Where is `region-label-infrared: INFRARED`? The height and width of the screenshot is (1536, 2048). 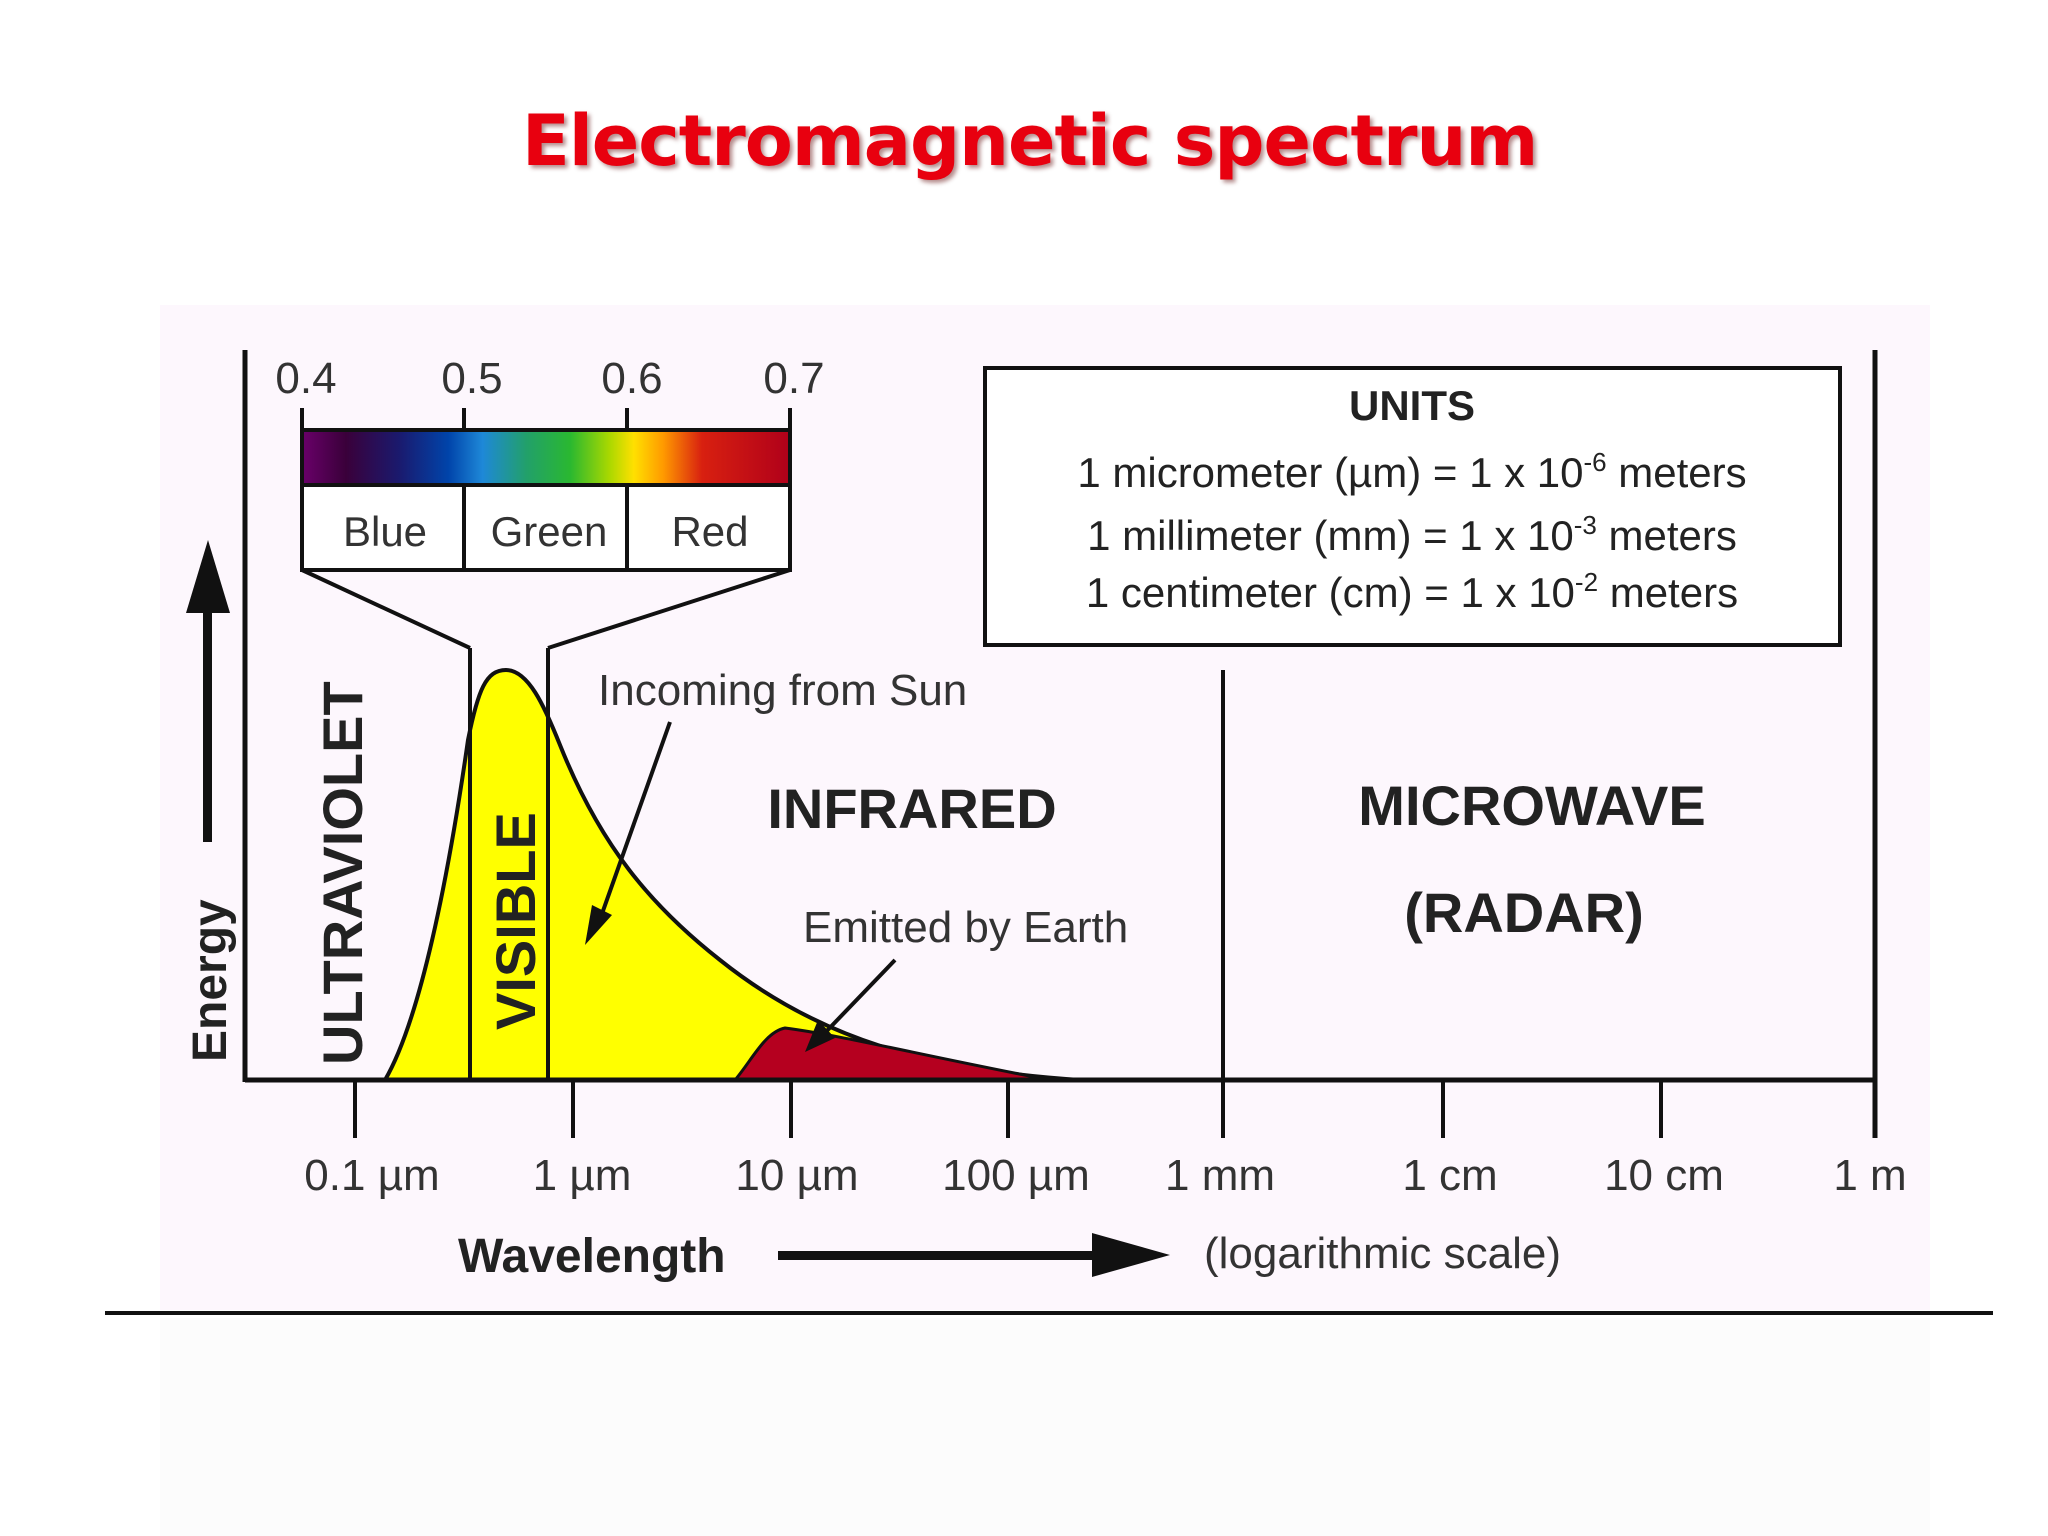
region-label-infrared: INFRARED is located at coordinates (911, 808).